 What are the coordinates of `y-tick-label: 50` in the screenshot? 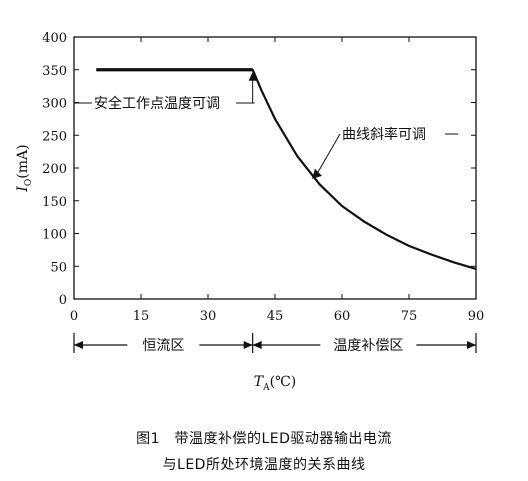 It's located at (58, 267).